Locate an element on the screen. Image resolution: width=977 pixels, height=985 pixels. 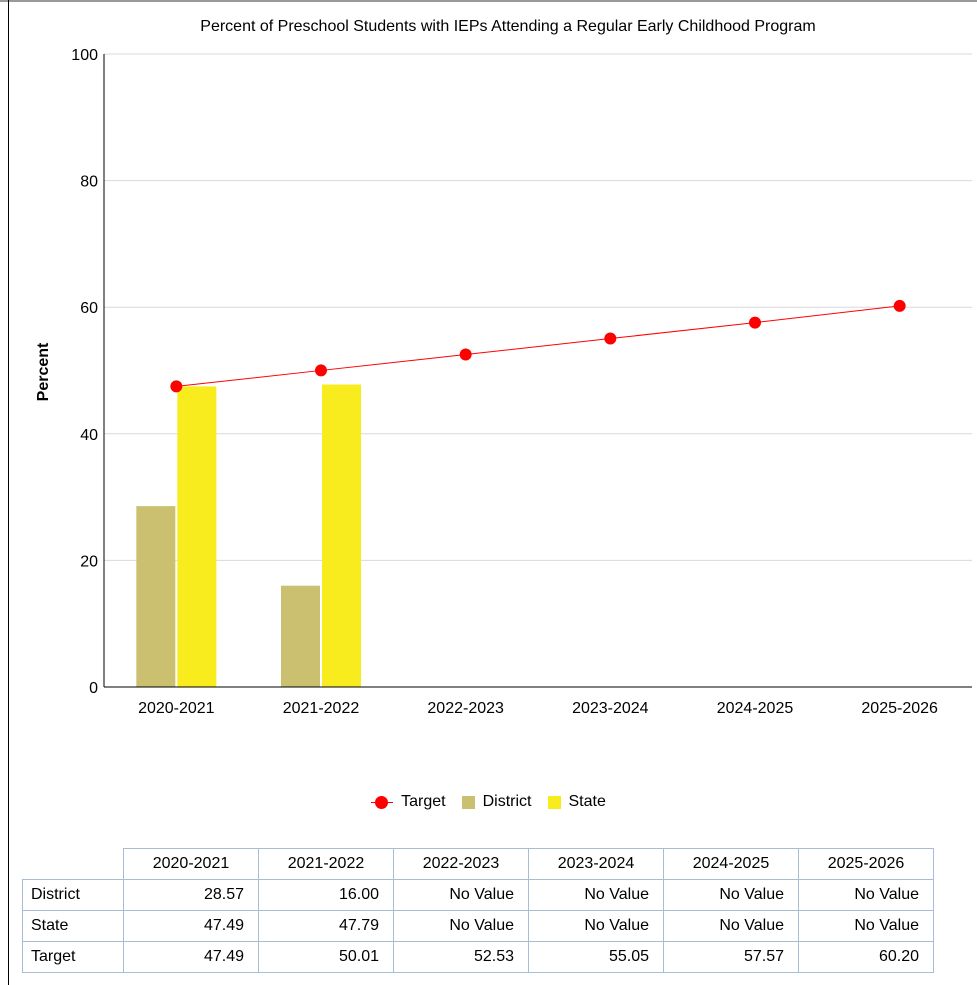
legend-label: Target is located at coordinates (423, 802).